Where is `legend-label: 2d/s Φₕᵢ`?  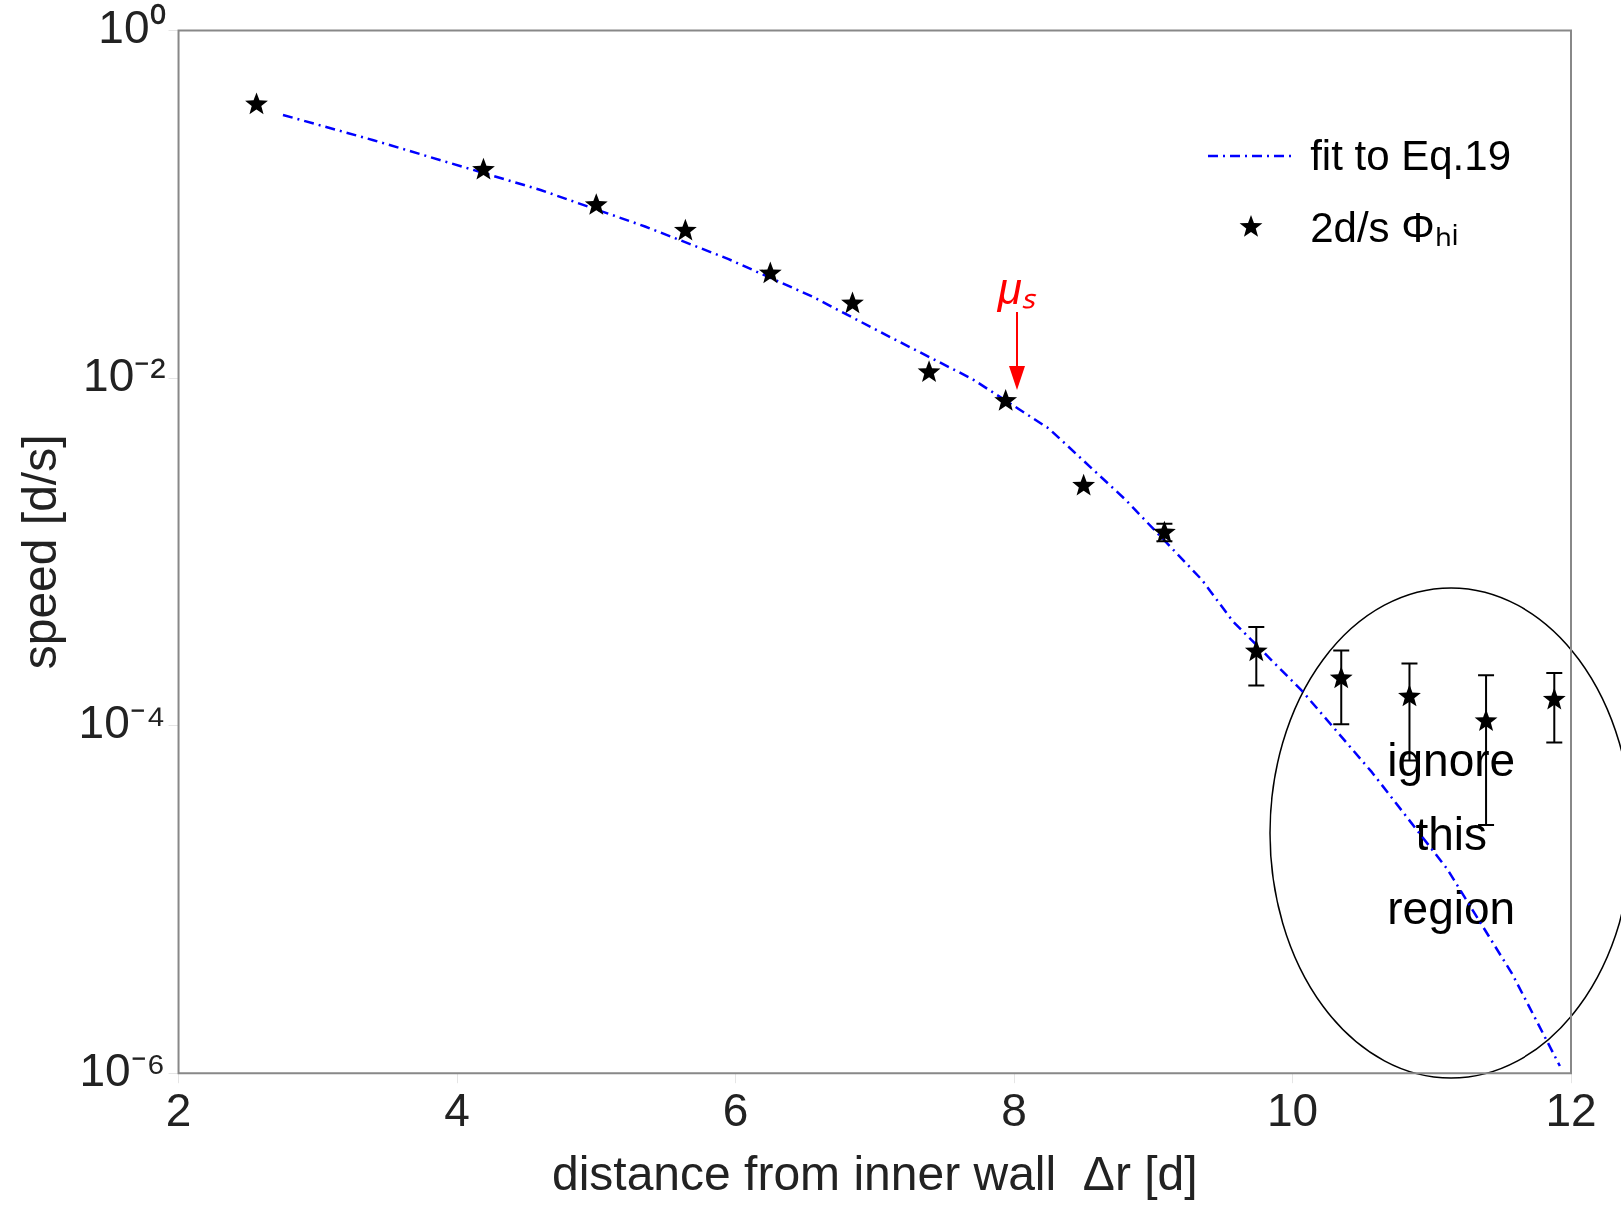
legend-label: 2d/s Φₕᵢ is located at coordinates (1384, 228).